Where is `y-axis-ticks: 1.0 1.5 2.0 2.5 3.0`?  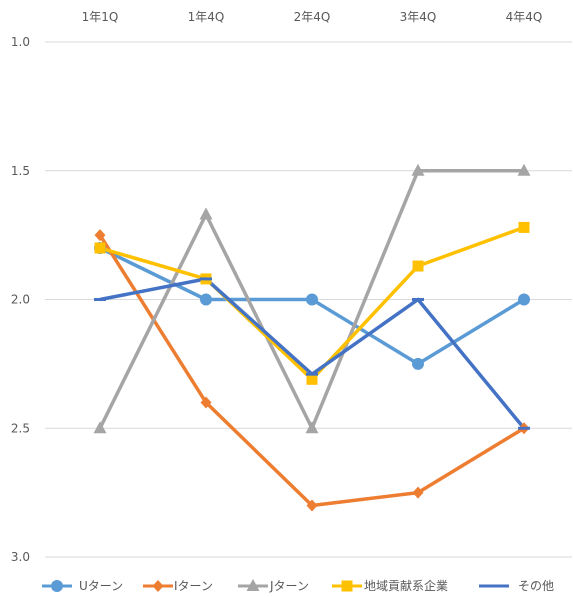
y-axis-ticks: 1.0 1.5 2.0 2.5 3.0 is located at coordinates (20, 299).